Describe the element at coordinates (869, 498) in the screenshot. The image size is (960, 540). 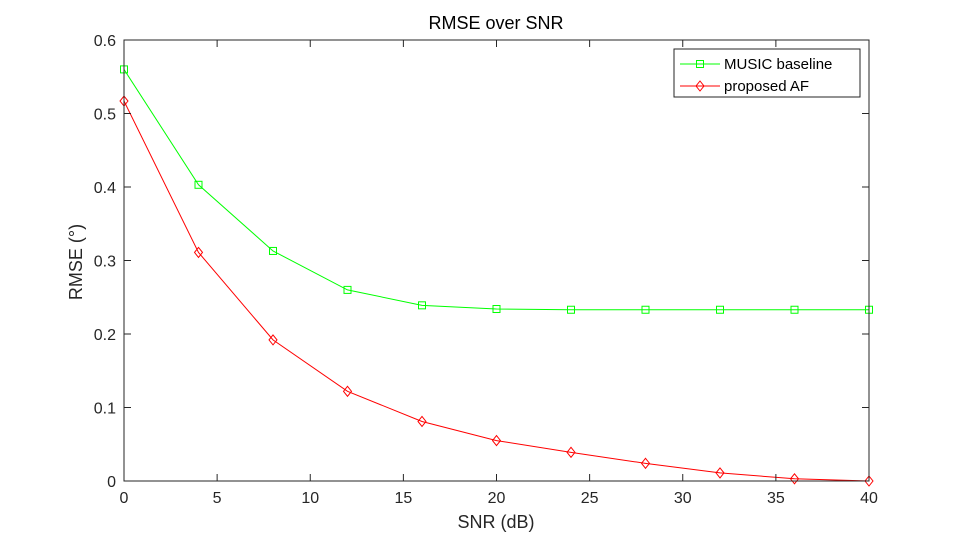
I see `x-tick-label: 40` at that location.